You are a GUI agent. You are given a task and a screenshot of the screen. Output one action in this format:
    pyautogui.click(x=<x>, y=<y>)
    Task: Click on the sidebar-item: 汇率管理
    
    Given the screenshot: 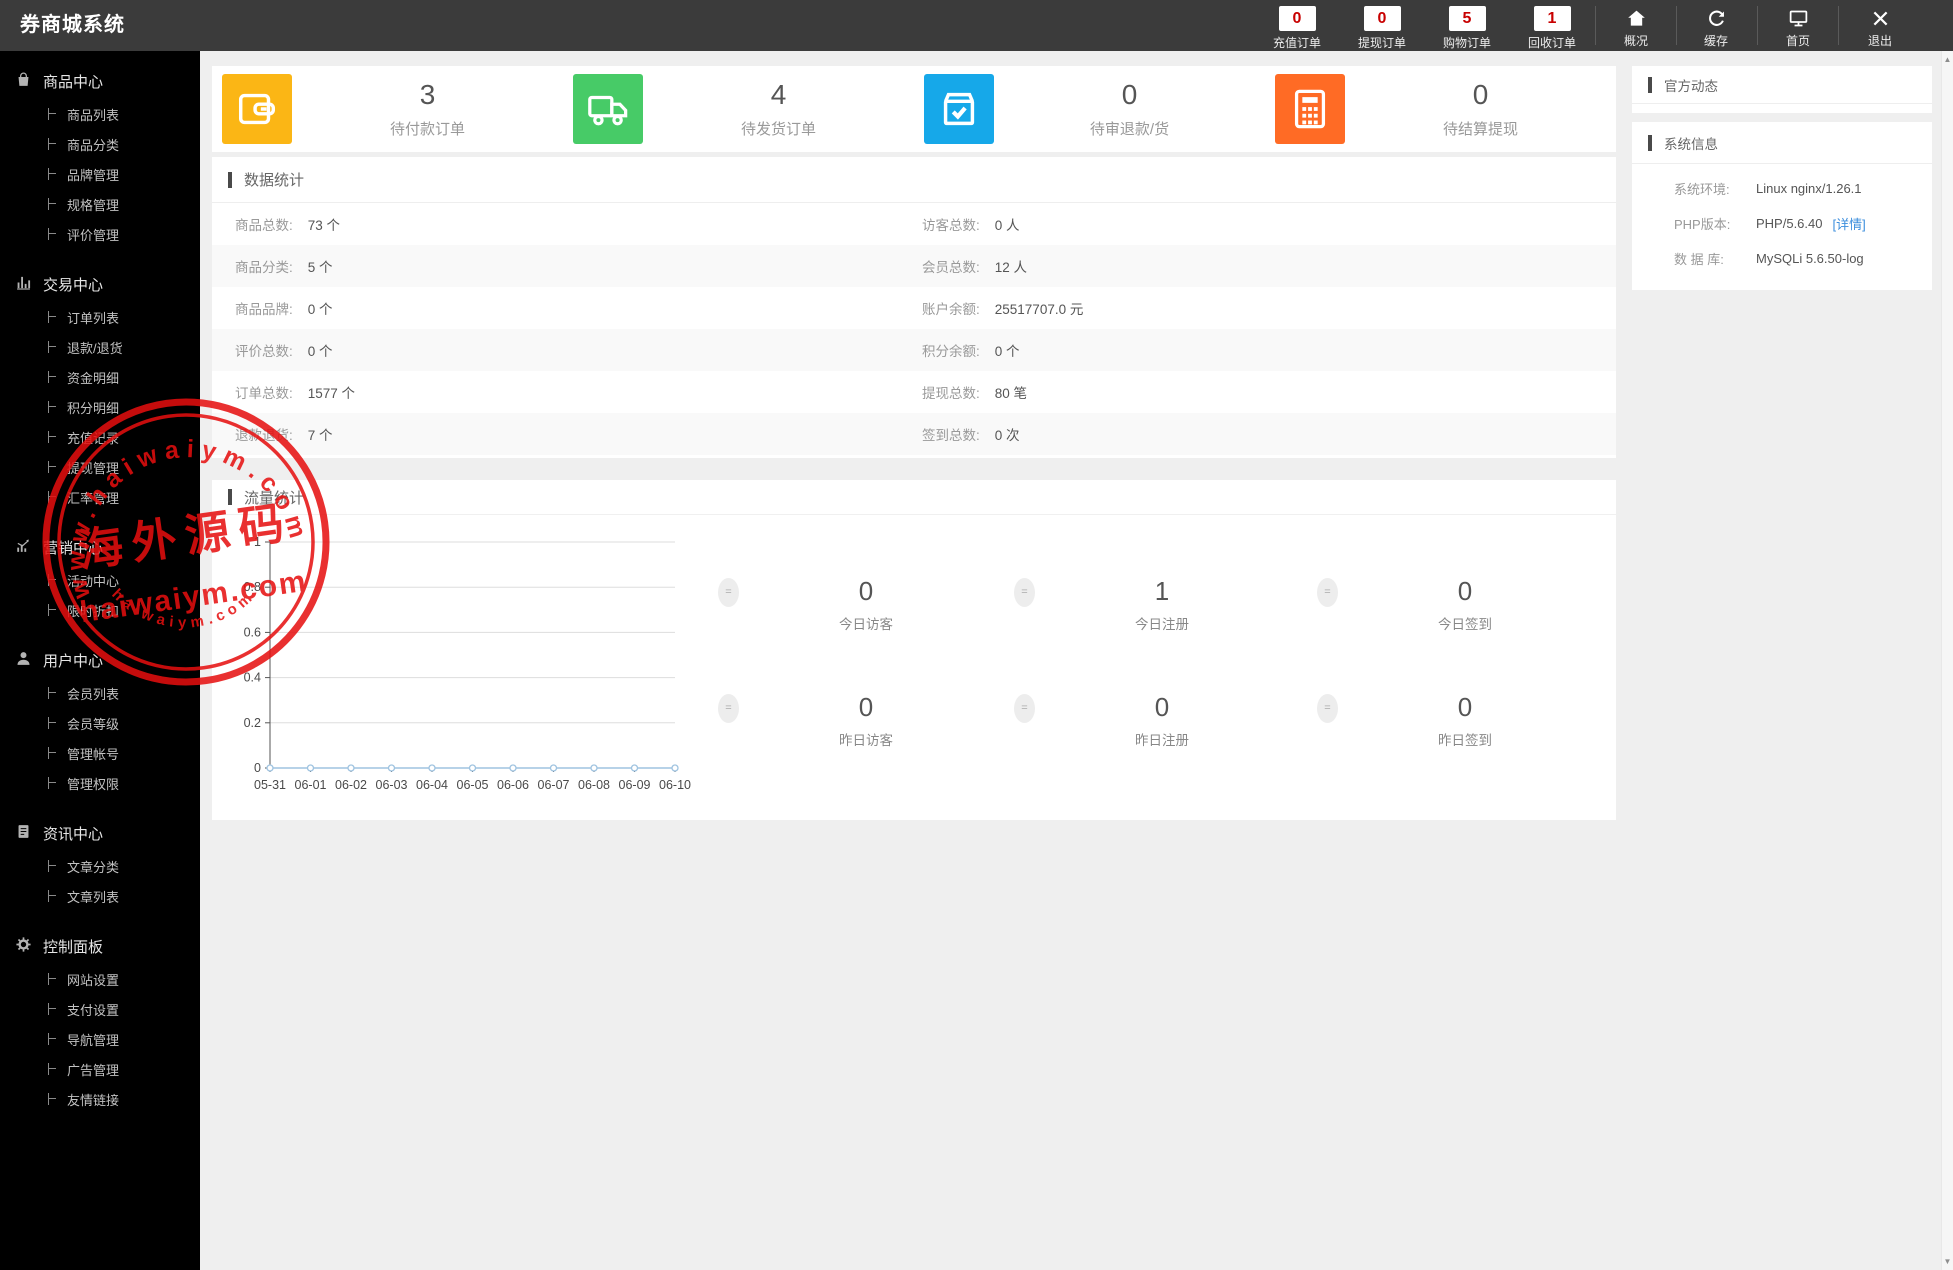 What is the action you would take?
    pyautogui.click(x=100, y=497)
    